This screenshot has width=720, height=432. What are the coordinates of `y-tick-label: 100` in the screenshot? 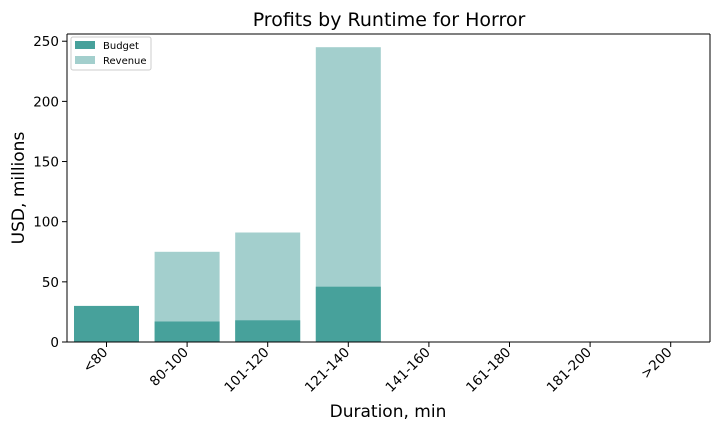 It's located at (46, 223).